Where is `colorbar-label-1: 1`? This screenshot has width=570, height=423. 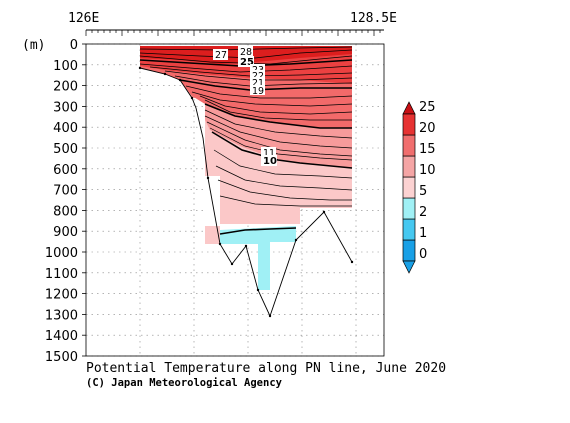 colorbar-label-1: 1 is located at coordinates (423, 233).